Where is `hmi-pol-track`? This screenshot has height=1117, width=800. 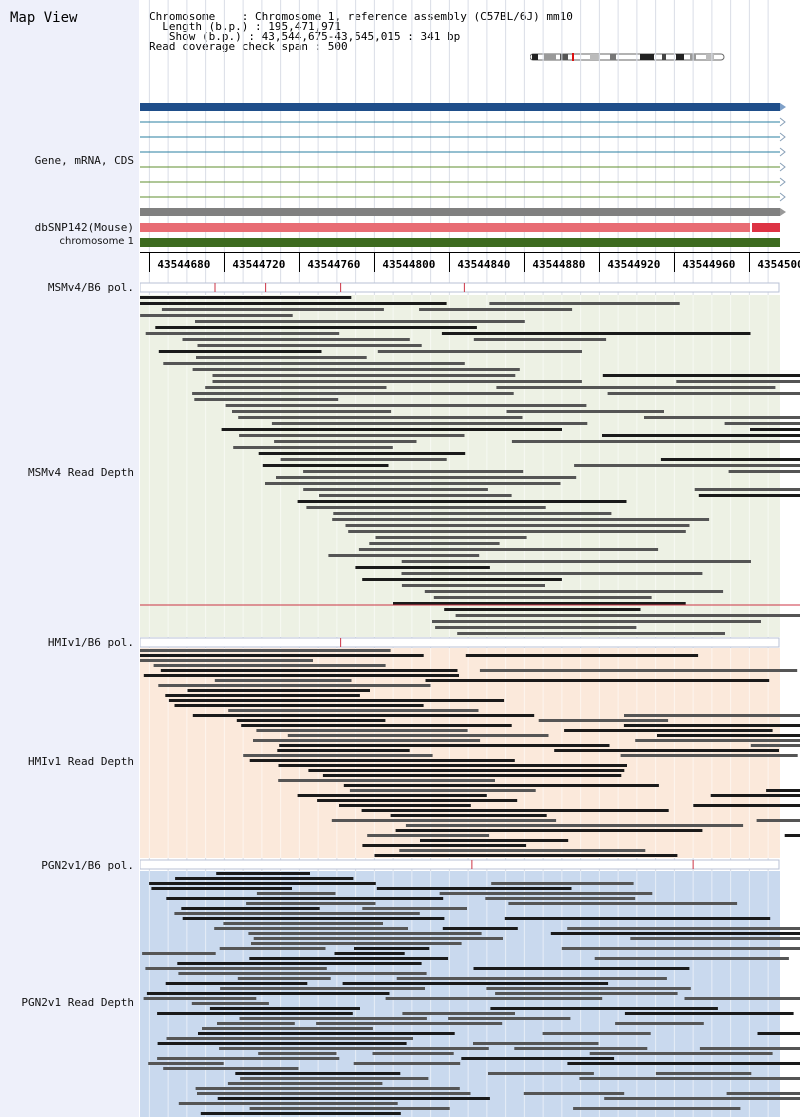
hmi-pol-track is located at coordinates (460, 643).